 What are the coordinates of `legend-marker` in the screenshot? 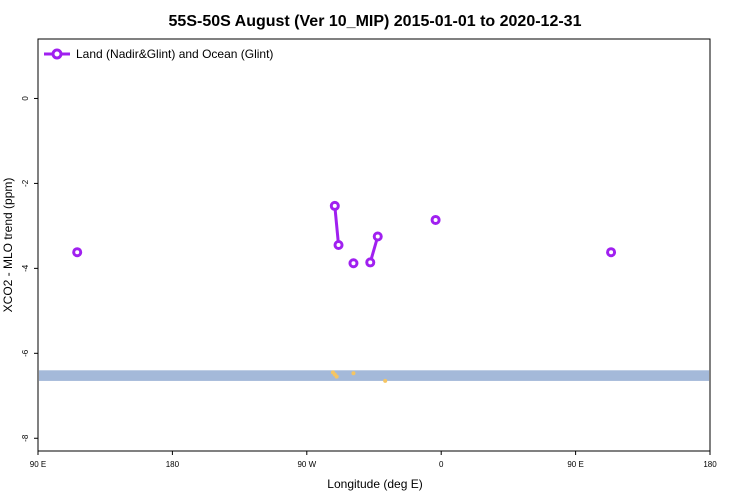 It's located at (57, 54).